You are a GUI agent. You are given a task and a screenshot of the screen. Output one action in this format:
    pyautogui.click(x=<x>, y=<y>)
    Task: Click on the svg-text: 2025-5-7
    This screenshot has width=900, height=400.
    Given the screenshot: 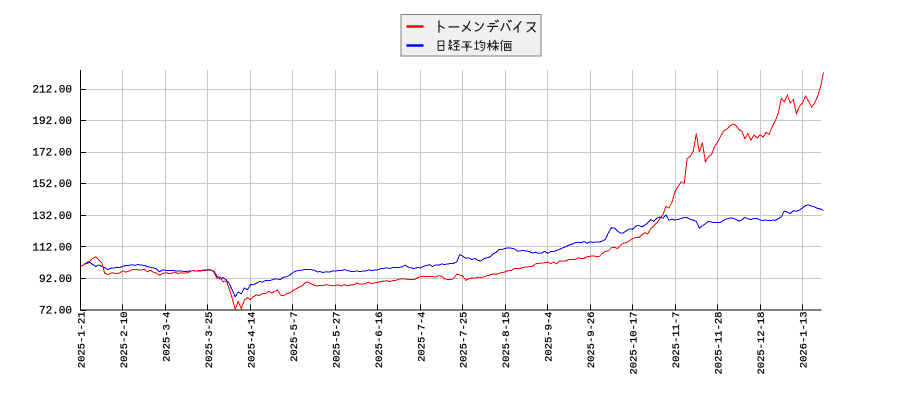 What is the action you would take?
    pyautogui.click(x=295, y=337)
    